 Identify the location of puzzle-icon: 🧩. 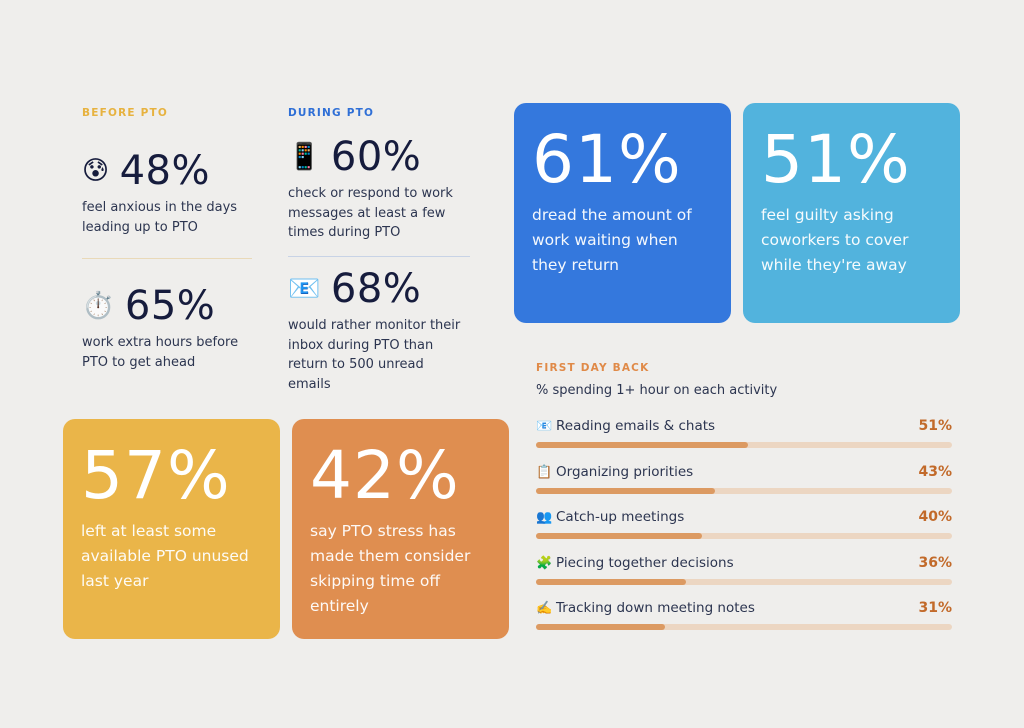
(544, 563).